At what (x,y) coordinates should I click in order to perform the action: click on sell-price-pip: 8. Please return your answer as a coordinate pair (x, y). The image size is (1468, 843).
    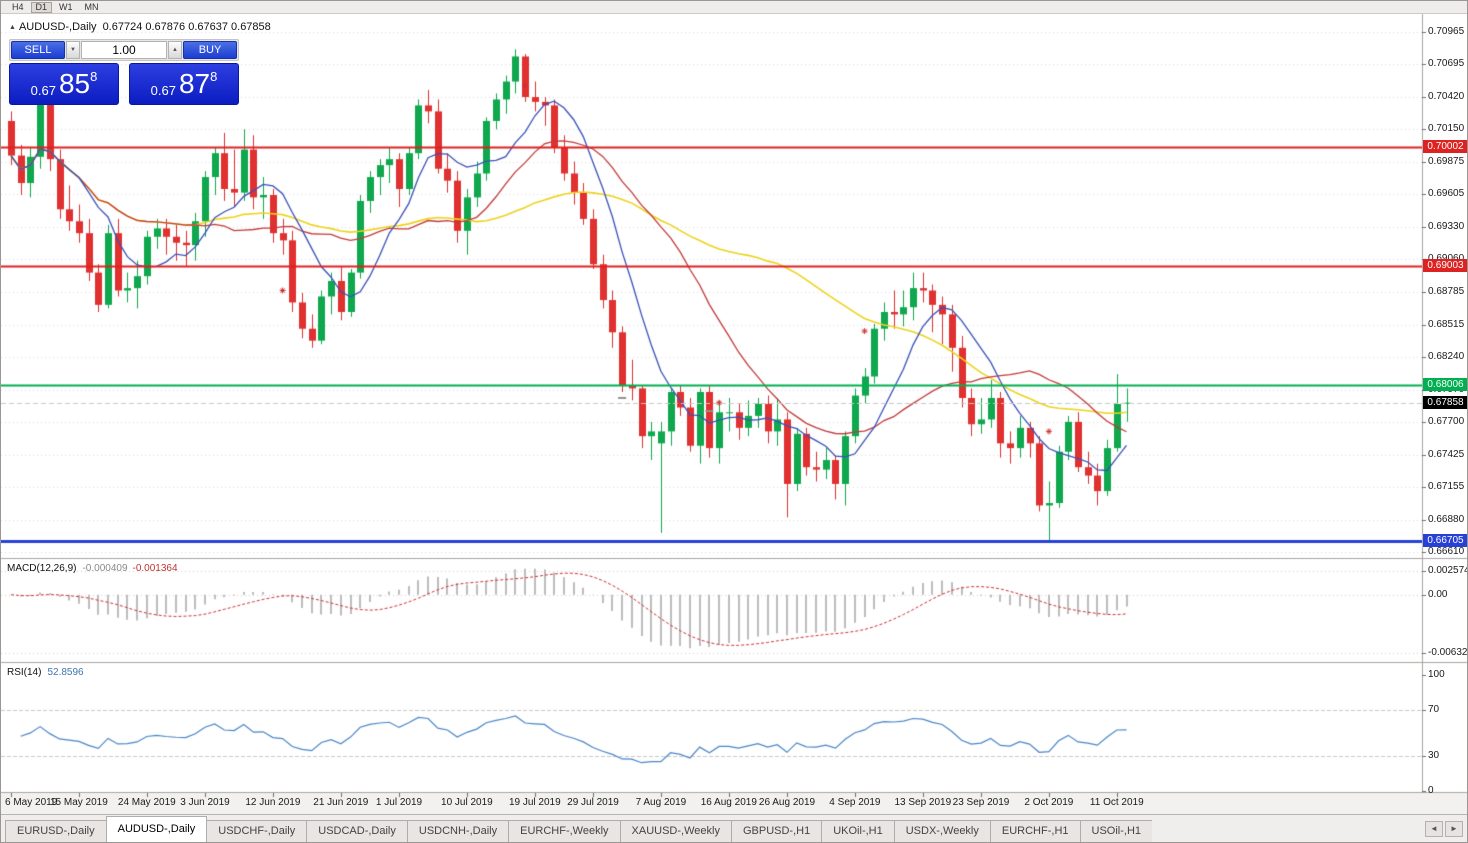
    Looking at the image, I should click on (94, 76).